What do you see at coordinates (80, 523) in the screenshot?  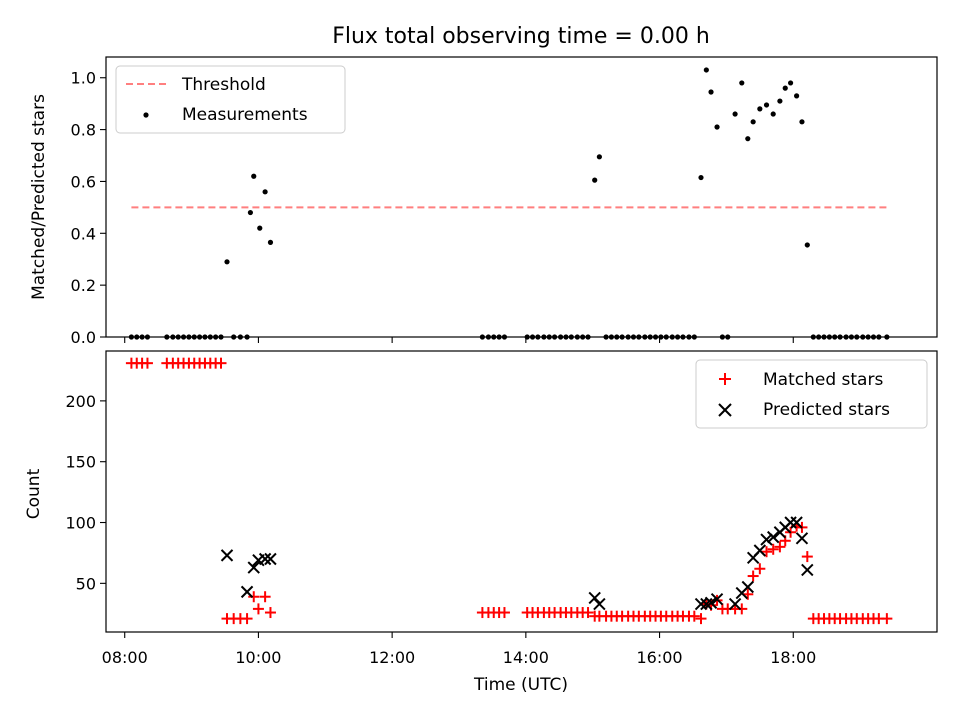 I see `bottom-y-tick-label: 100` at bounding box center [80, 523].